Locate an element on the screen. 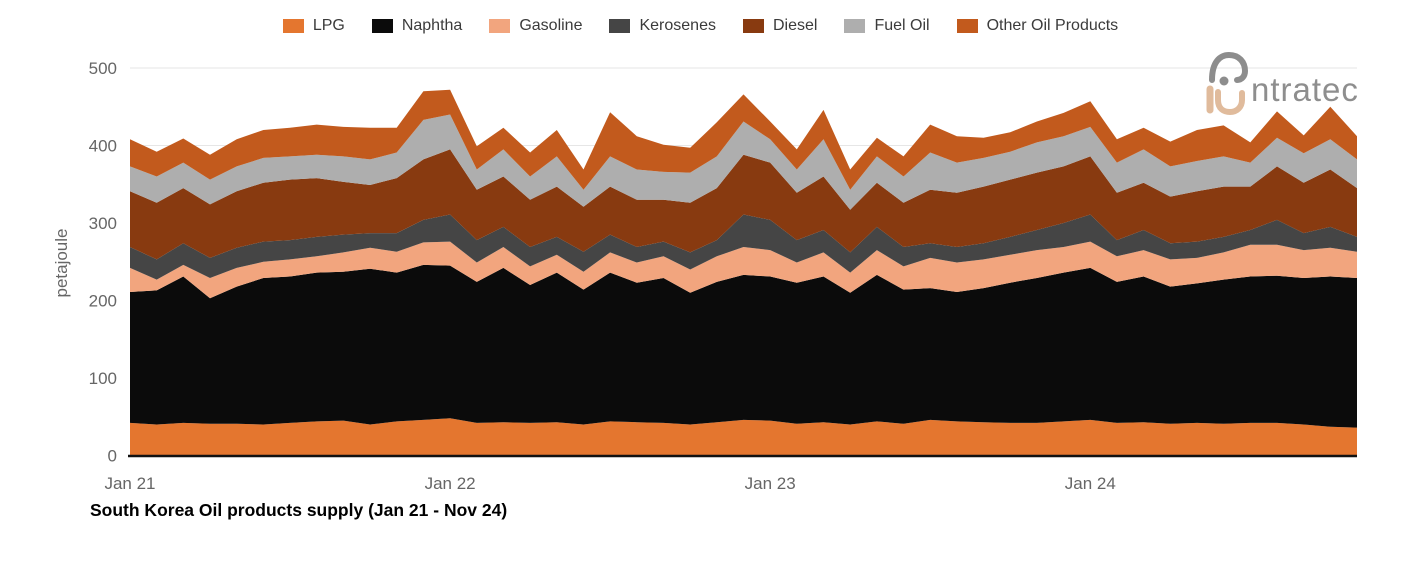 The height and width of the screenshot is (561, 1401). intratec-logo: ntratec is located at coordinates (1301, 85).